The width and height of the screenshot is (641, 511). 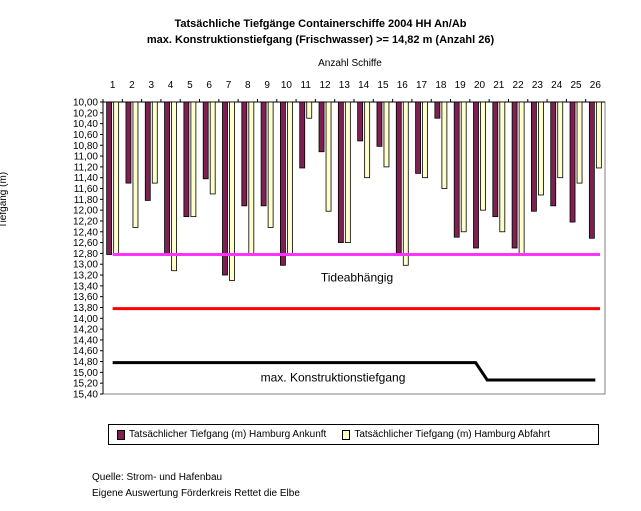 I want to click on x-tick-label: 1, so click(x=113, y=85).